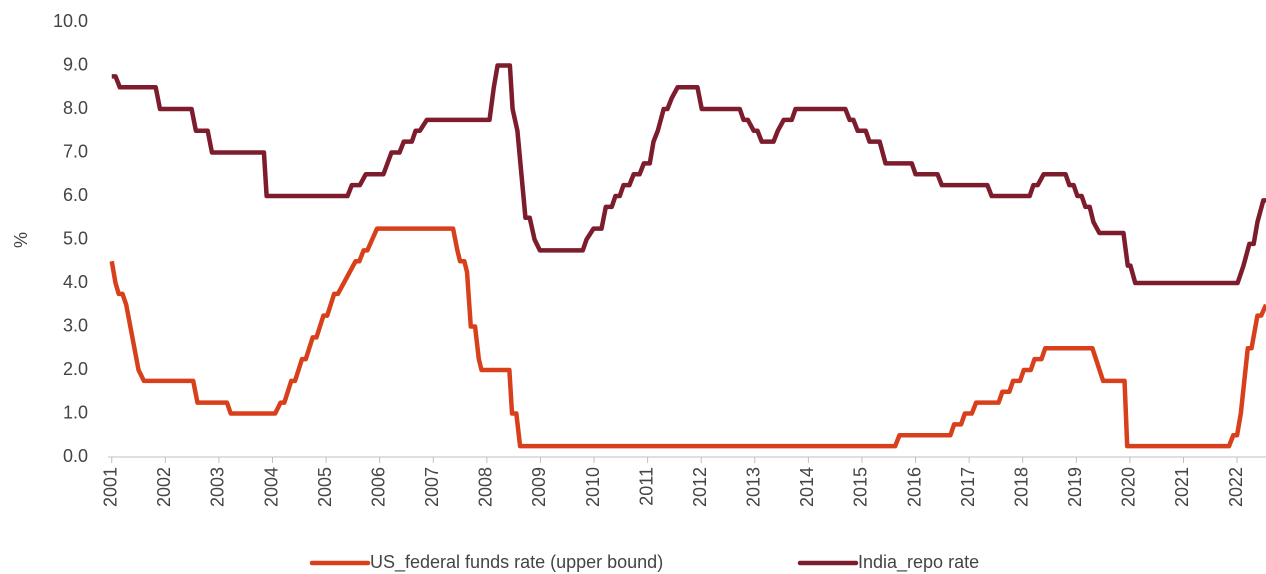 Image resolution: width=1266 pixels, height=574 pixels. I want to click on x-tick-label: 2008, so click(486, 487).